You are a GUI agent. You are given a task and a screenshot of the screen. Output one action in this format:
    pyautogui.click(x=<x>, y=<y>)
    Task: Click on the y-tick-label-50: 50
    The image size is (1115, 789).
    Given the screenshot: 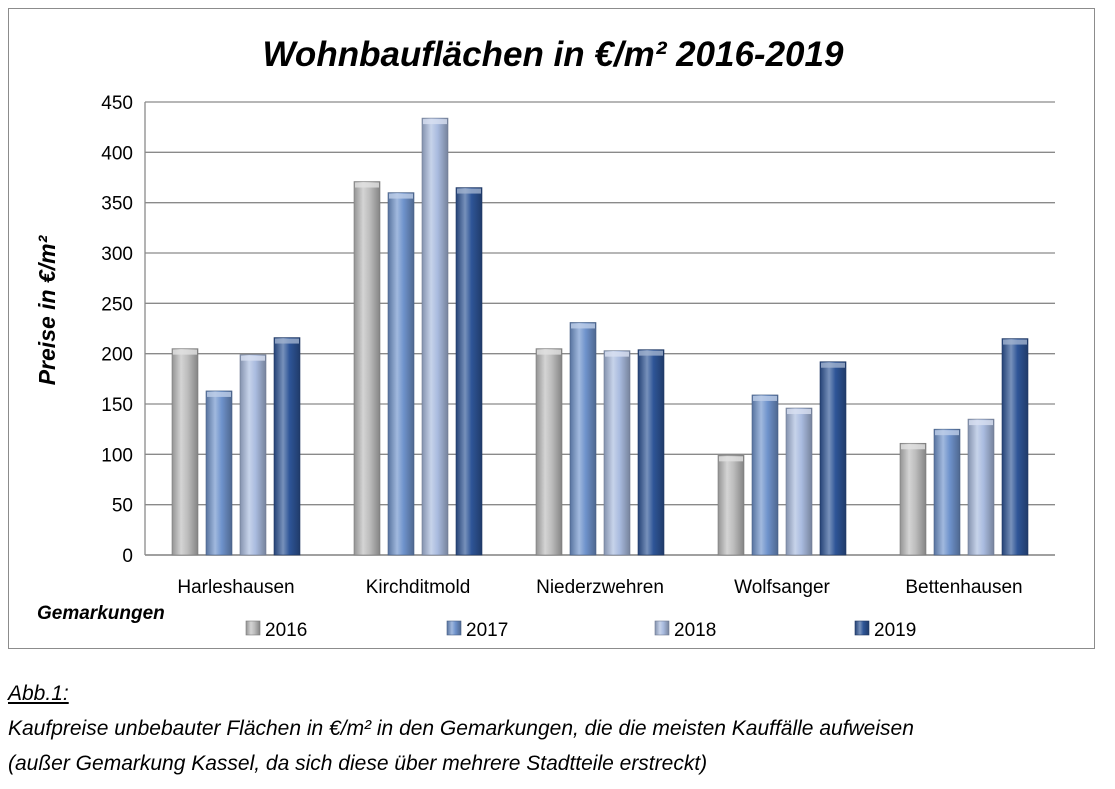 What is the action you would take?
    pyautogui.click(x=122, y=506)
    